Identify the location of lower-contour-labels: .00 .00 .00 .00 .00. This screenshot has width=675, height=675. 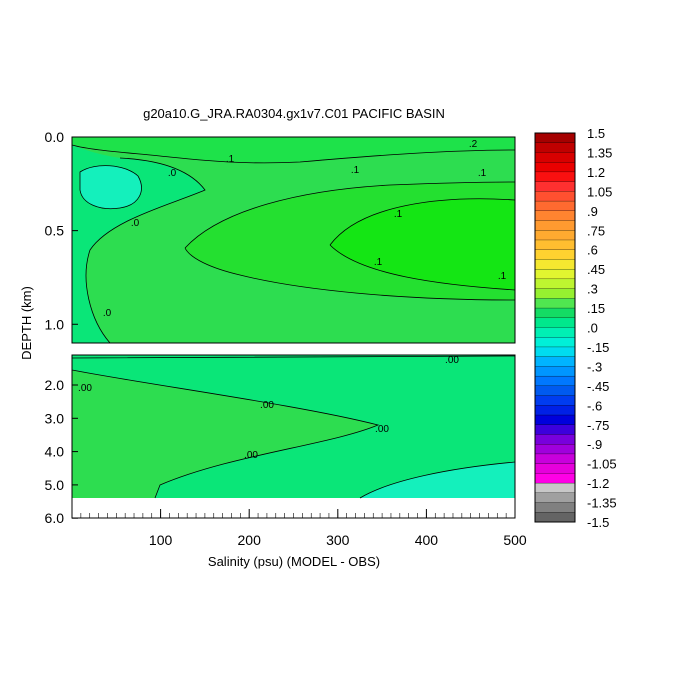
(268, 408).